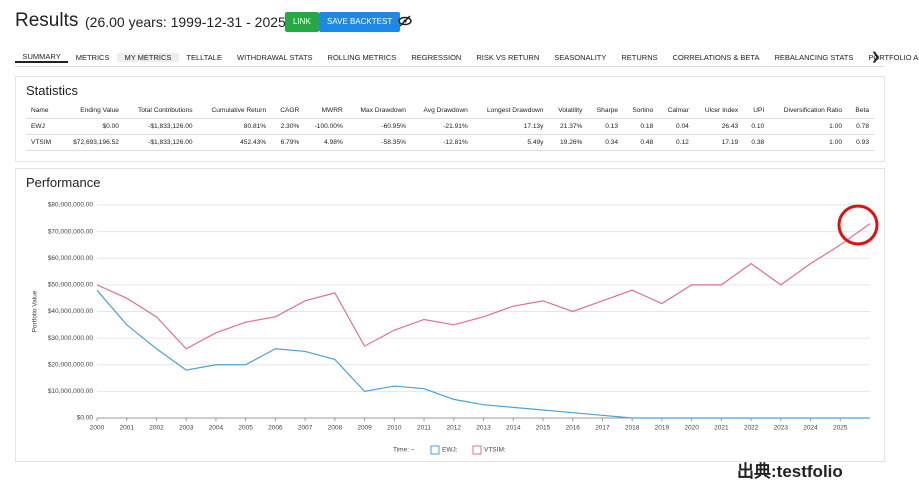  Describe the element at coordinates (810, 428) in the screenshot. I see `x-tick-label: 2024` at that location.